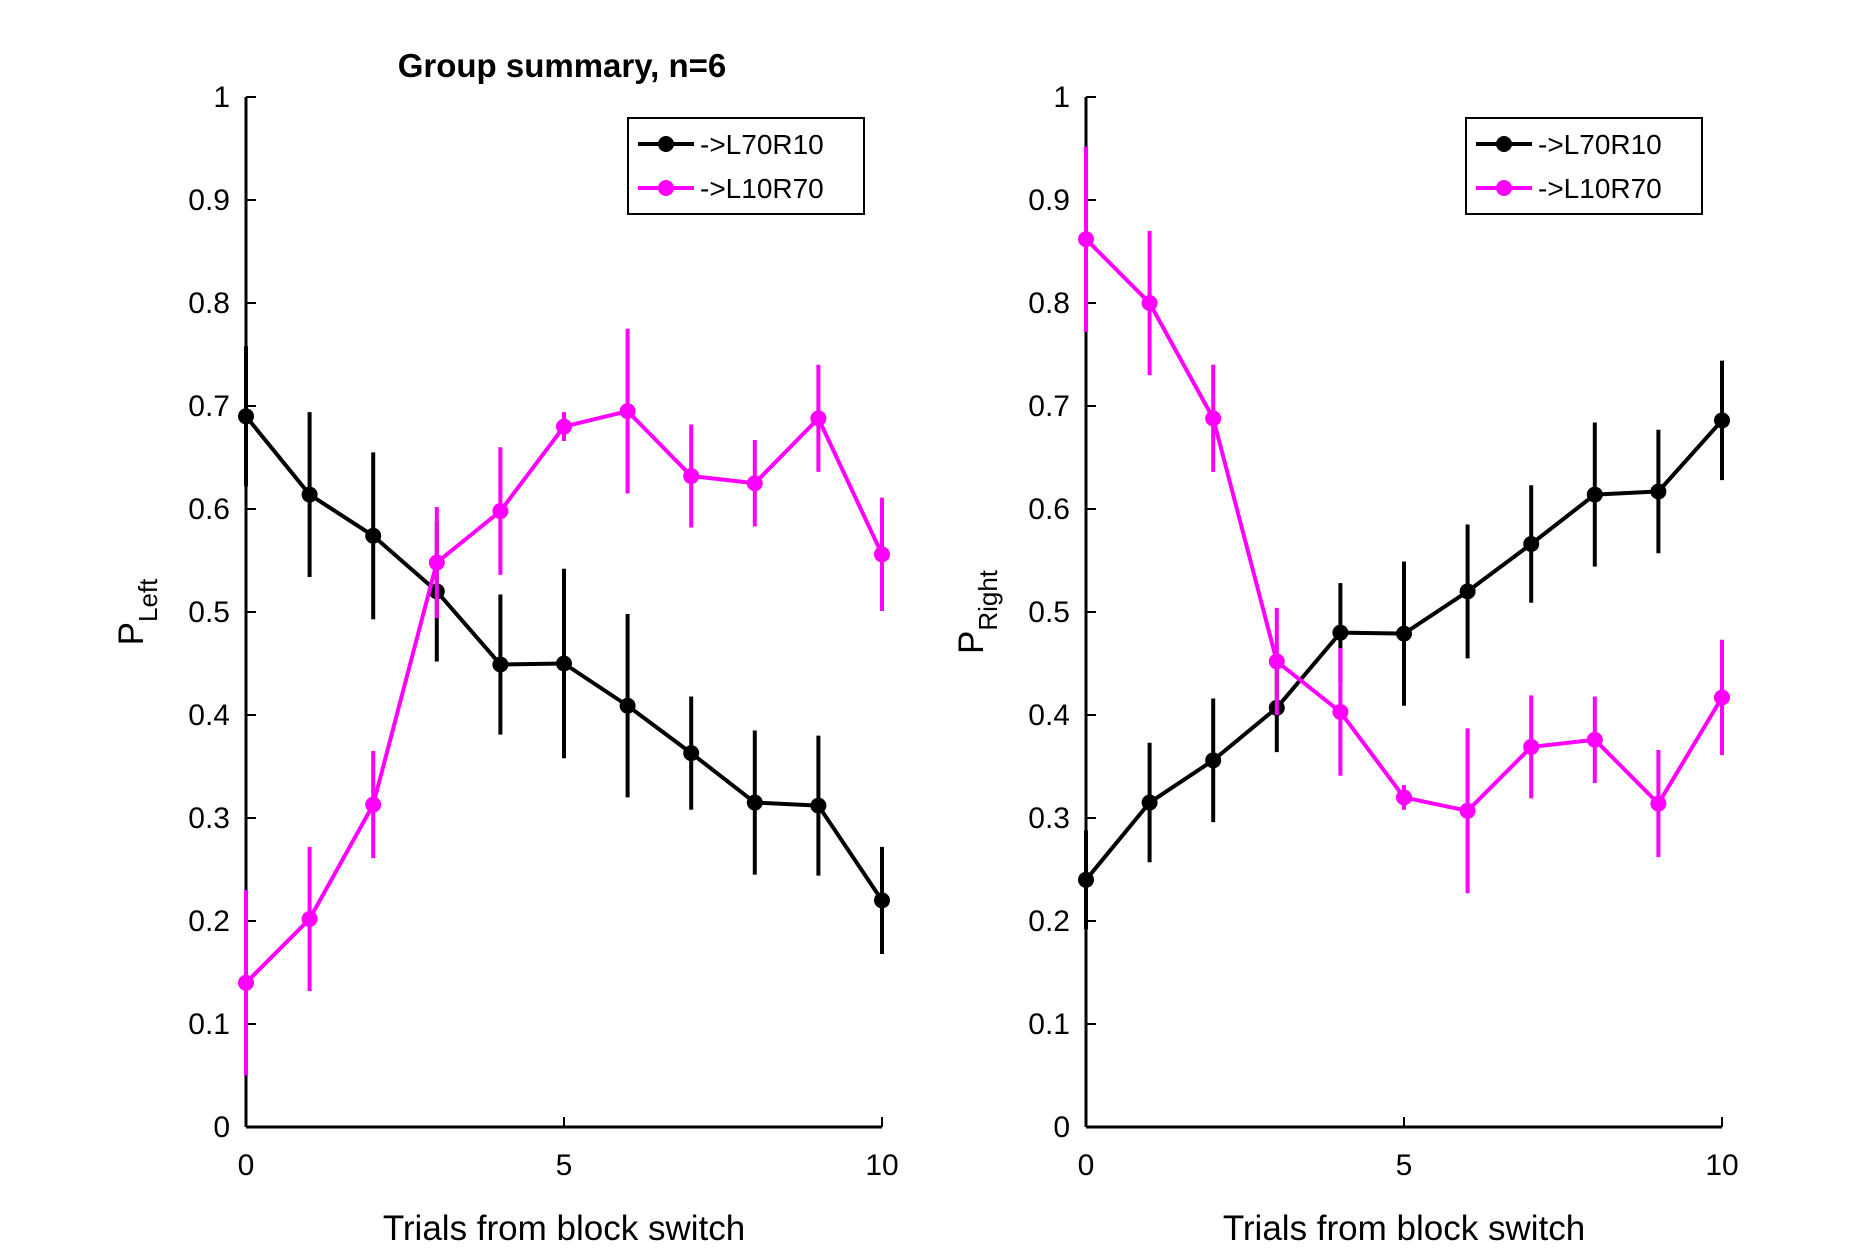 The image size is (1875, 1250). What do you see at coordinates (1049, 406) in the screenshot?
I see `panel2-y-tick-label: 0.7` at bounding box center [1049, 406].